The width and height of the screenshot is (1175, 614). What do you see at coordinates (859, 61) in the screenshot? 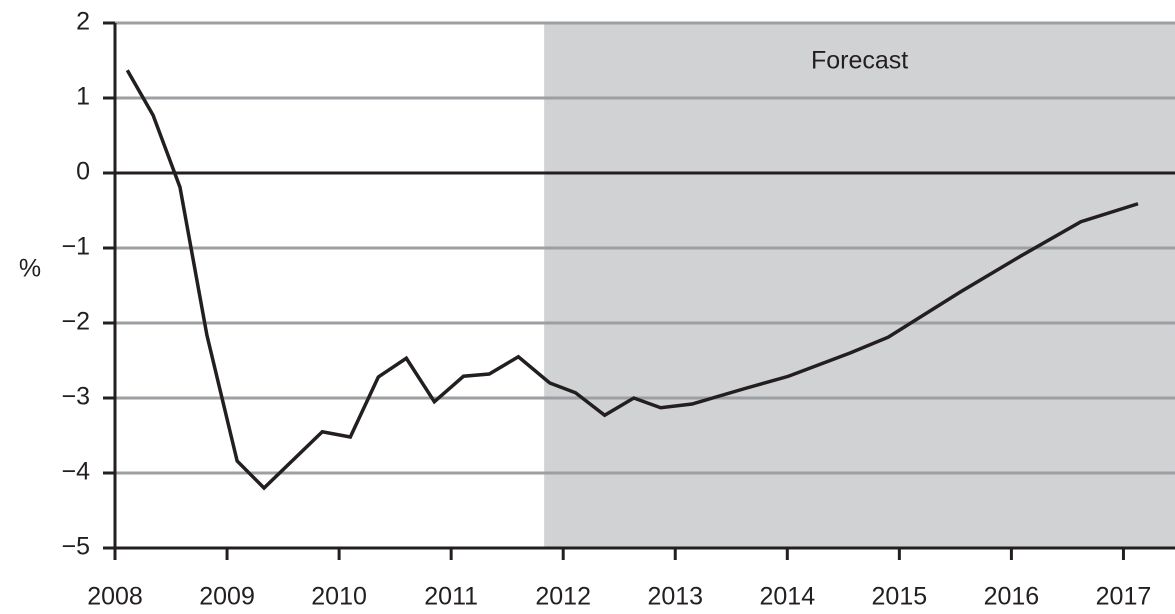
I see `annotation: Forecast` at bounding box center [859, 61].